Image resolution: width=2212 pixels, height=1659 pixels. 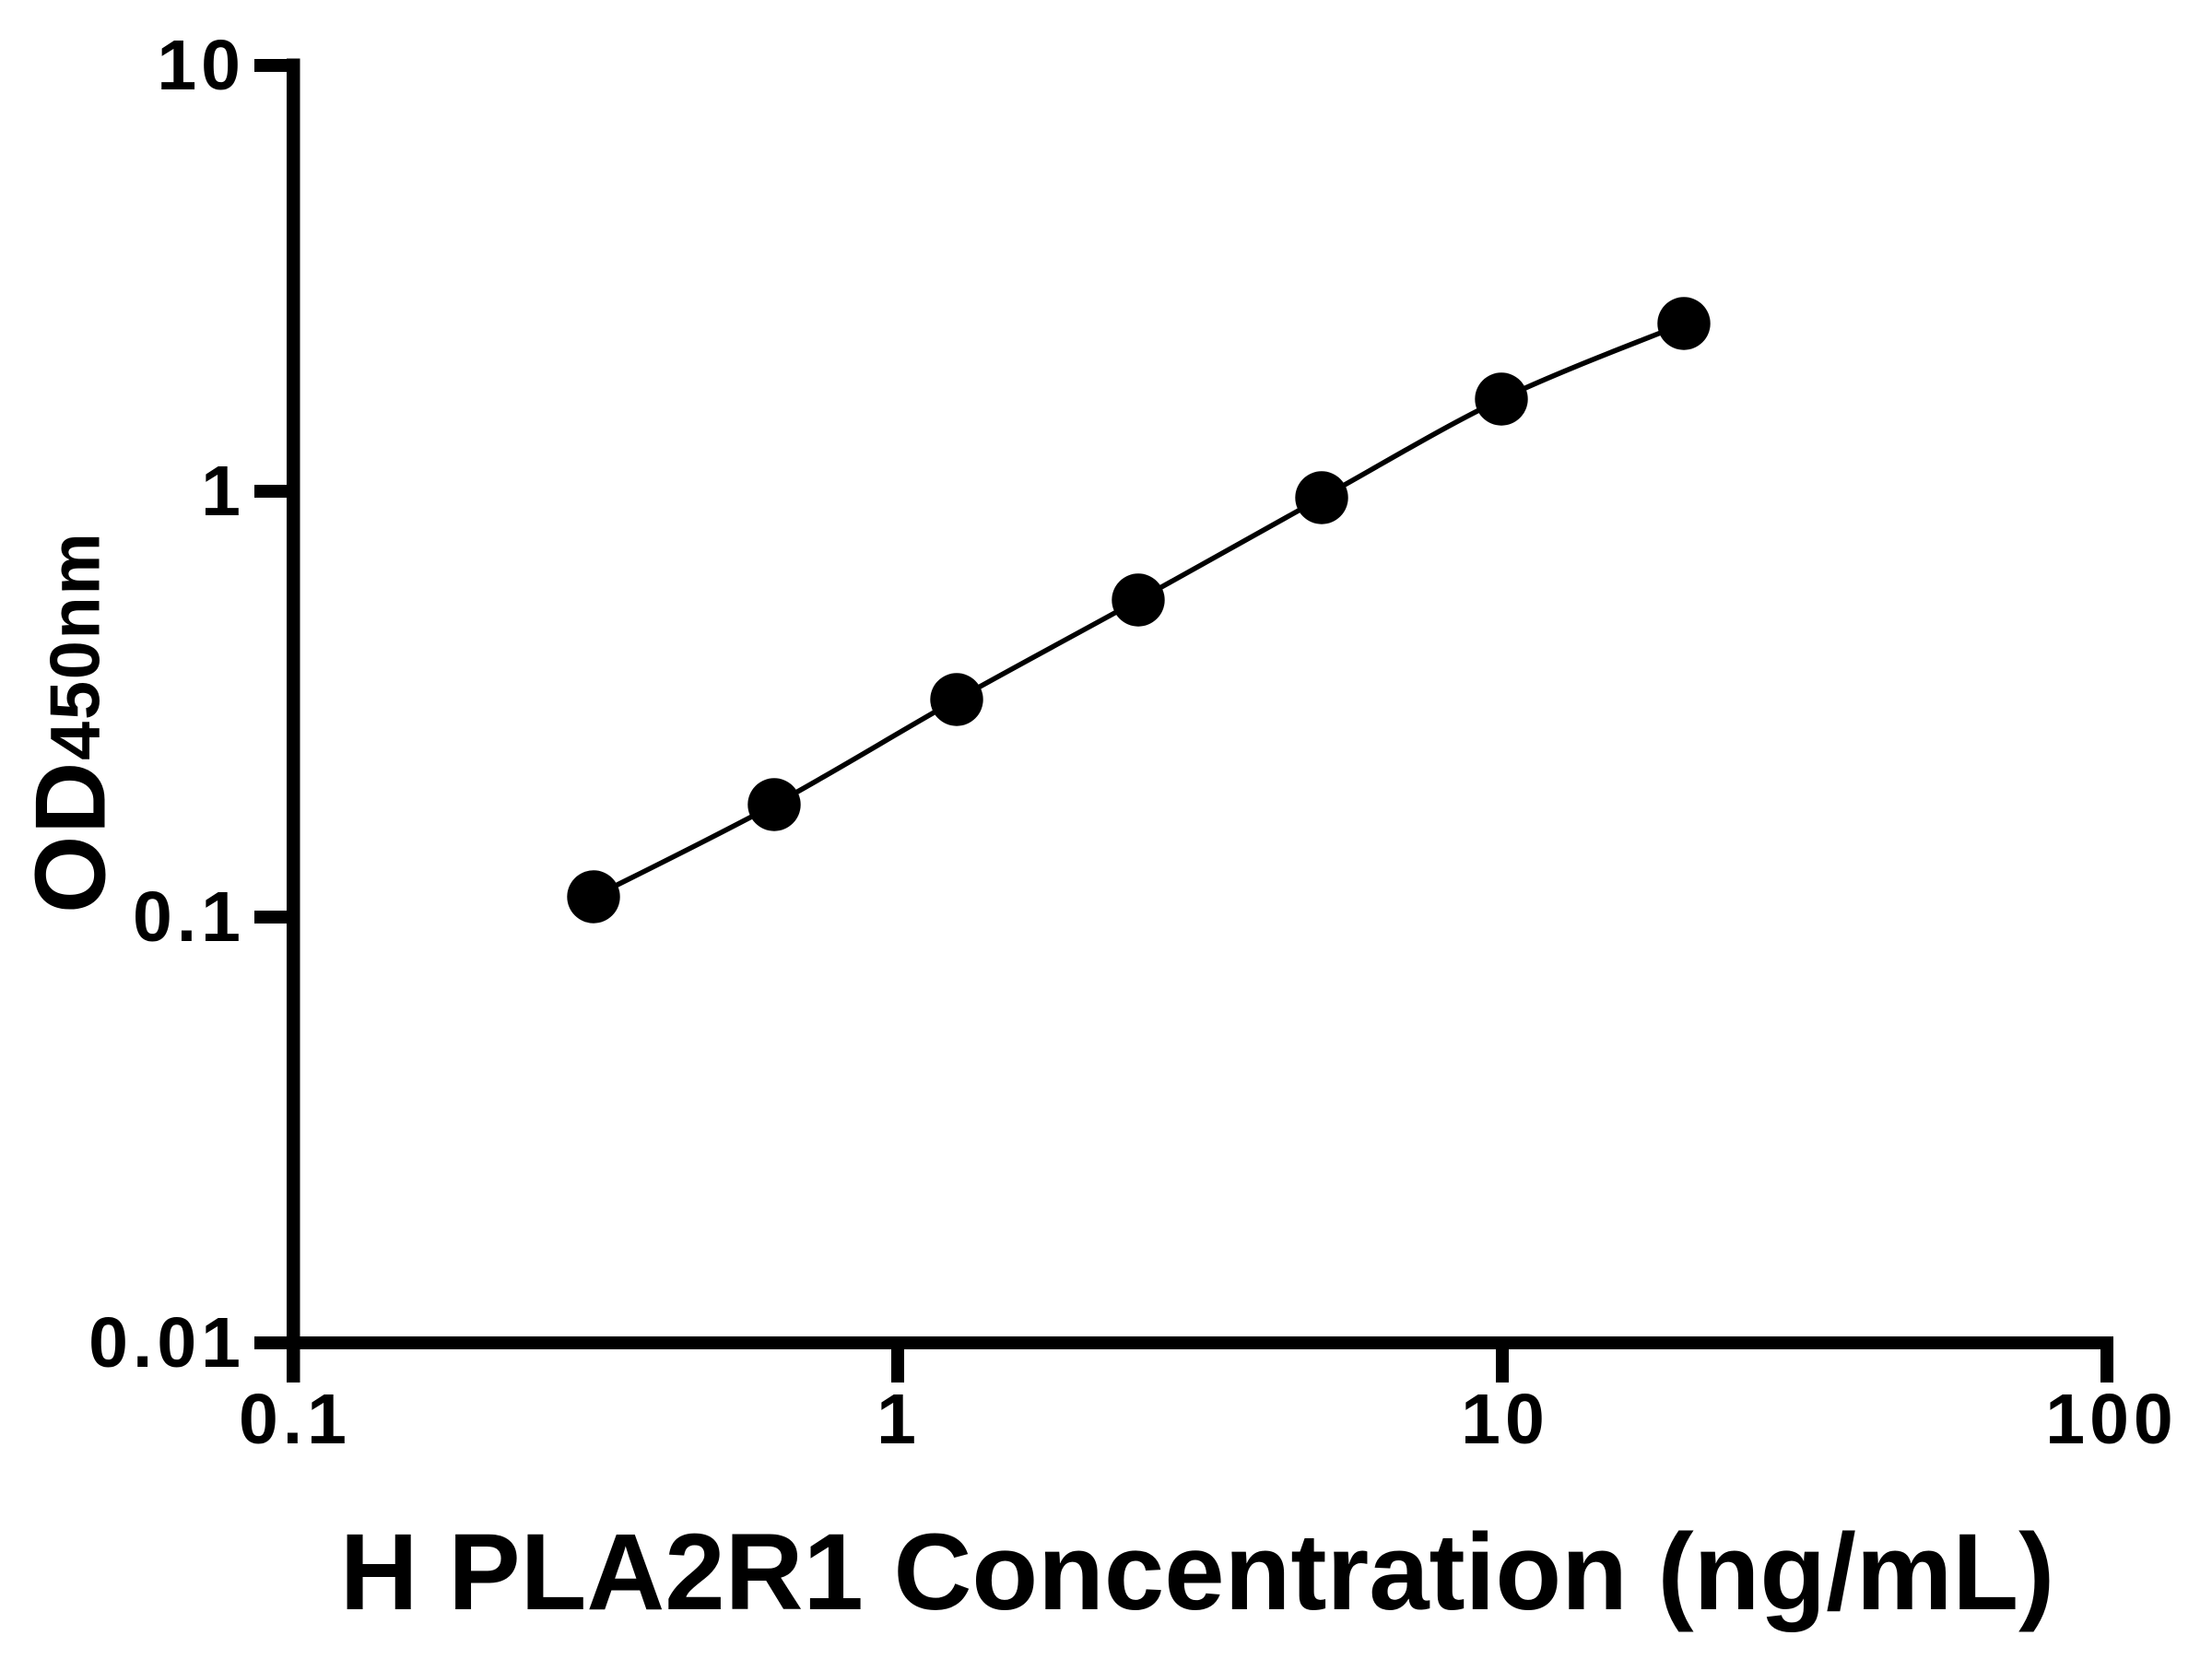 What do you see at coordinates (166, 1342) in the screenshot?
I see `svg-text: 0.01` at bounding box center [166, 1342].